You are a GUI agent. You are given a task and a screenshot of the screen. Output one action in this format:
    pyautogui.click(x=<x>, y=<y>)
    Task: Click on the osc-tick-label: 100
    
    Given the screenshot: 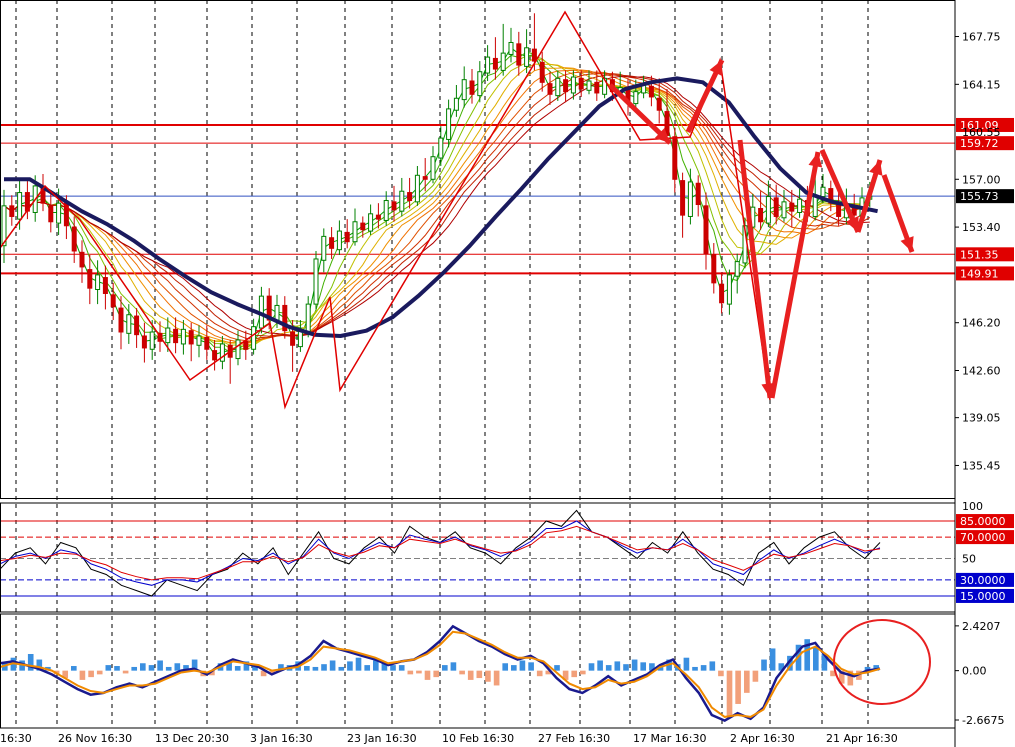 What is the action you would take?
    pyautogui.click(x=972, y=506)
    